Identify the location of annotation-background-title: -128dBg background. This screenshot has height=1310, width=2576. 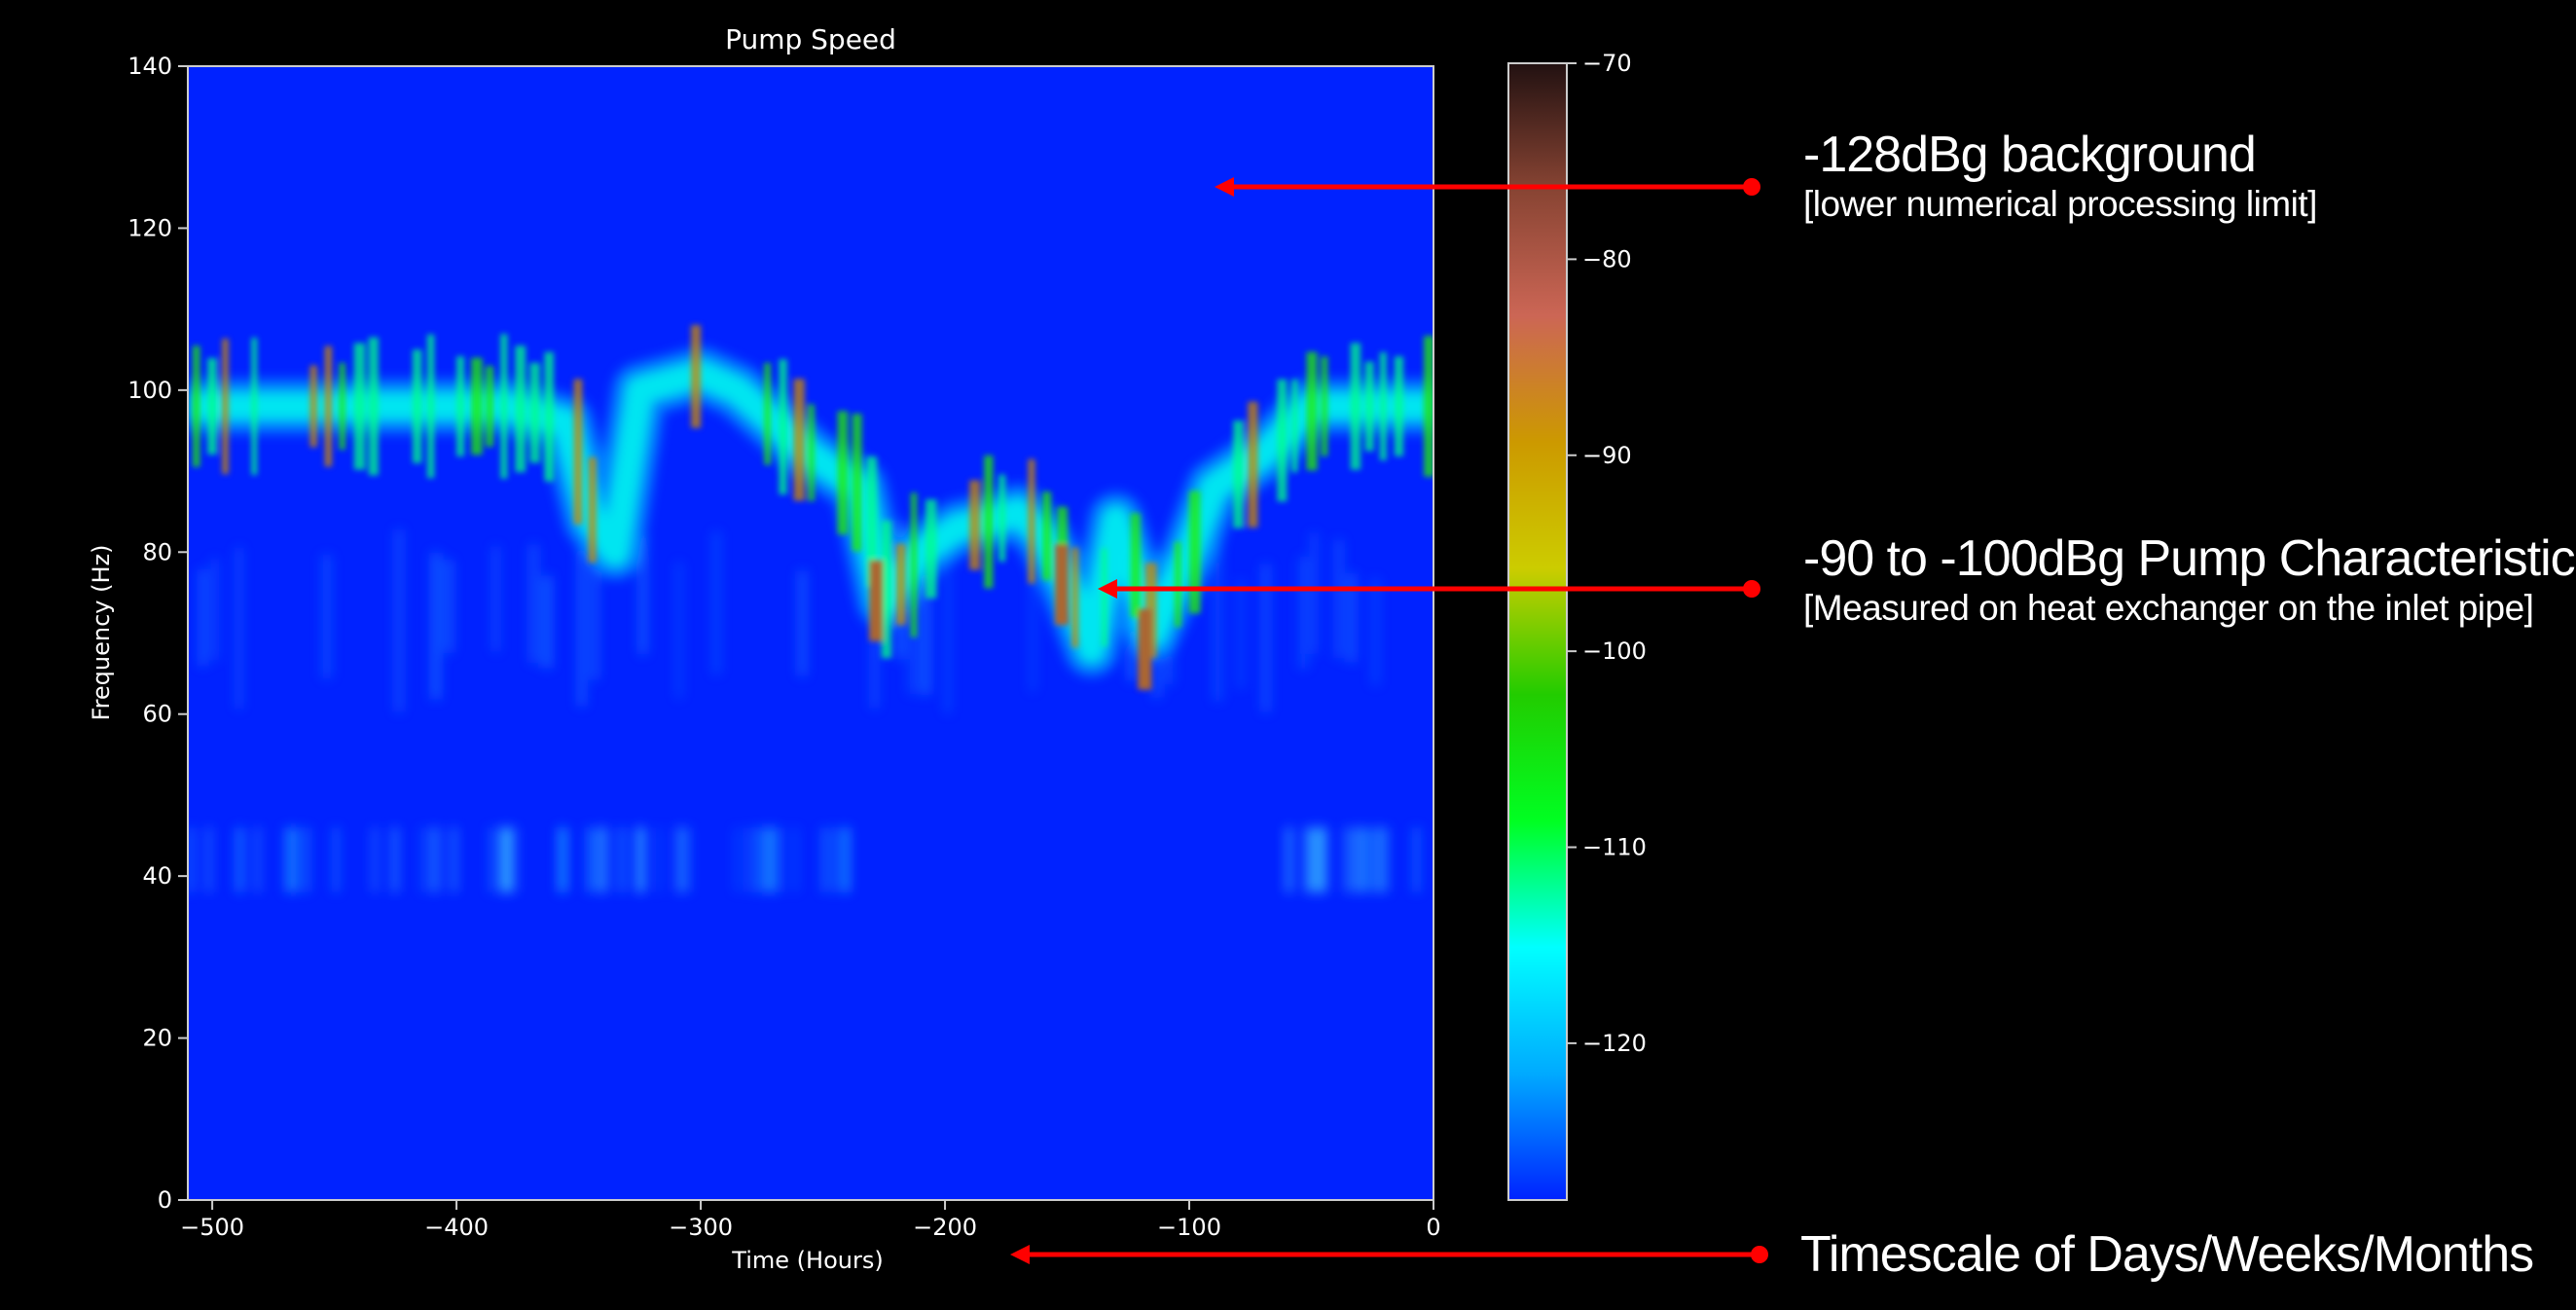
(2030, 155).